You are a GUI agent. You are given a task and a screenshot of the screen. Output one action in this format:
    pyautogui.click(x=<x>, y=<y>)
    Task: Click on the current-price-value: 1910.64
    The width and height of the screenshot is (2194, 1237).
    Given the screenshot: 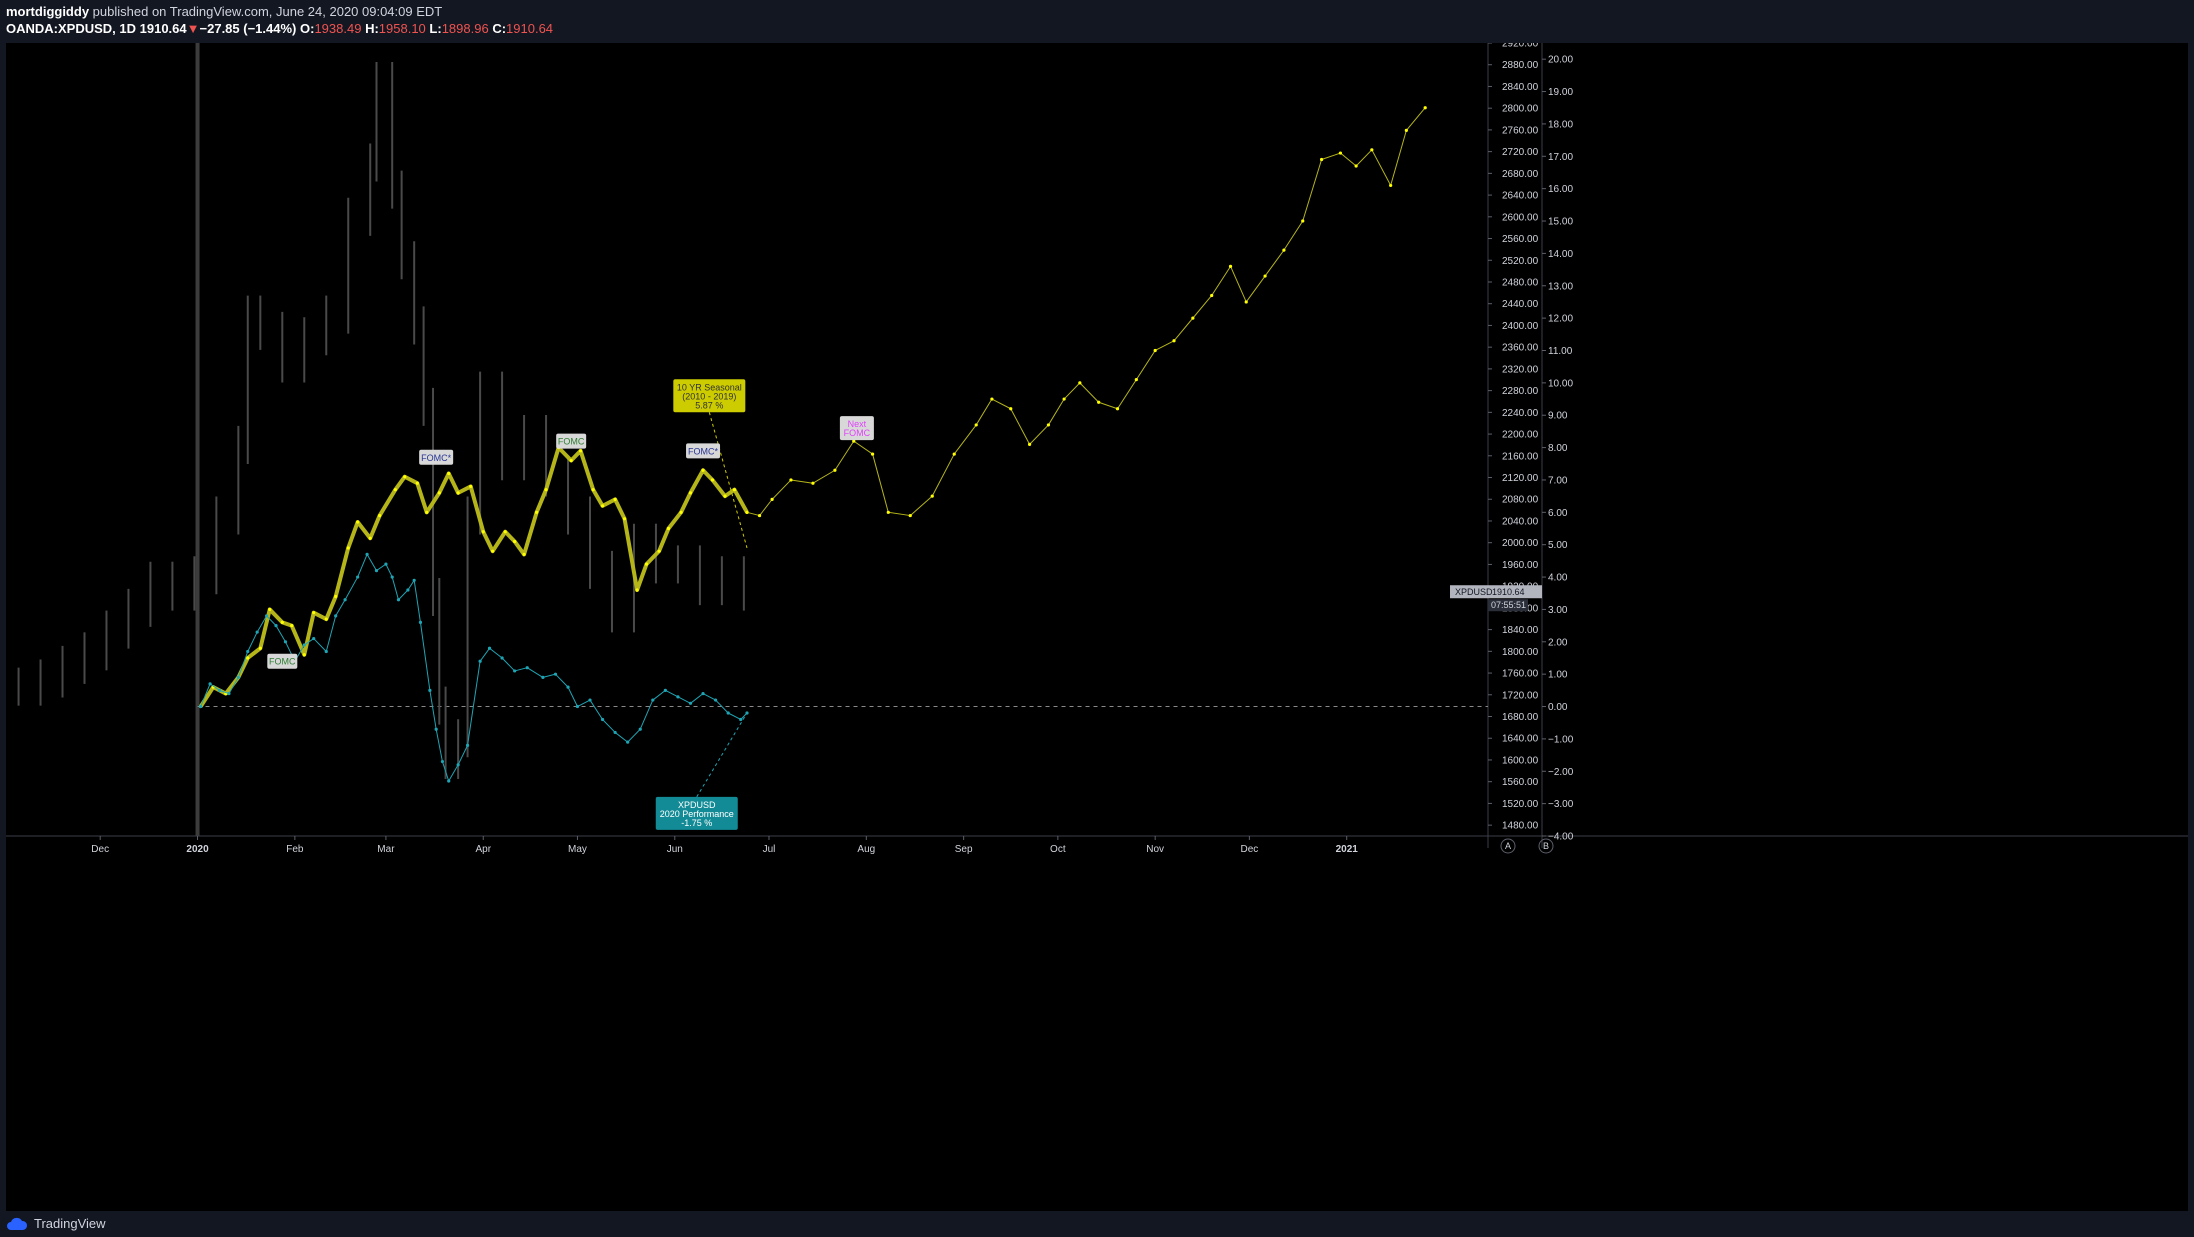 What is the action you would take?
    pyautogui.click(x=1508, y=592)
    